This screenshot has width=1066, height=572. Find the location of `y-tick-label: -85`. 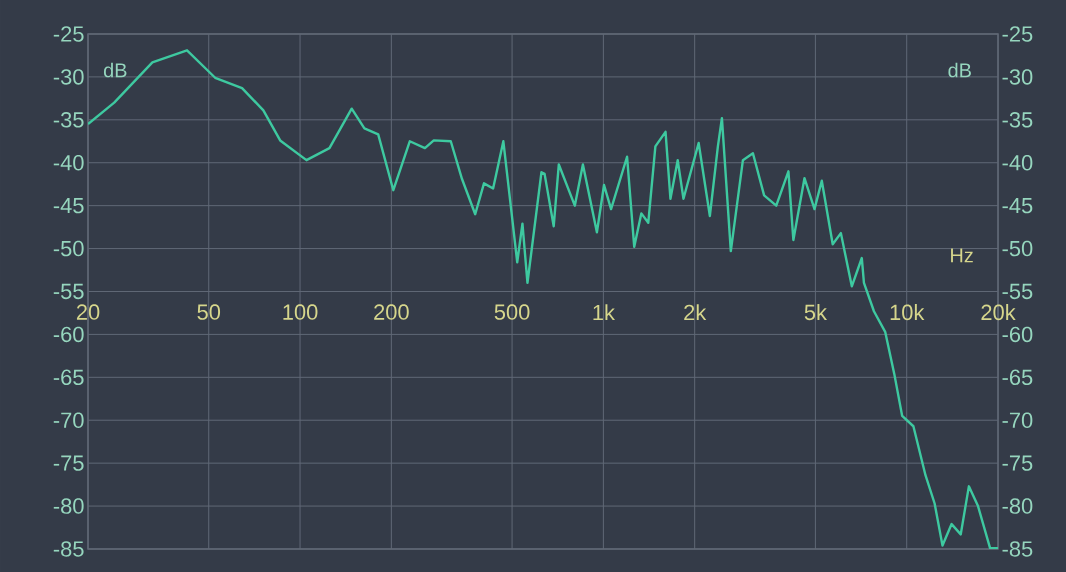

y-tick-label: -85 is located at coordinates (68, 549).